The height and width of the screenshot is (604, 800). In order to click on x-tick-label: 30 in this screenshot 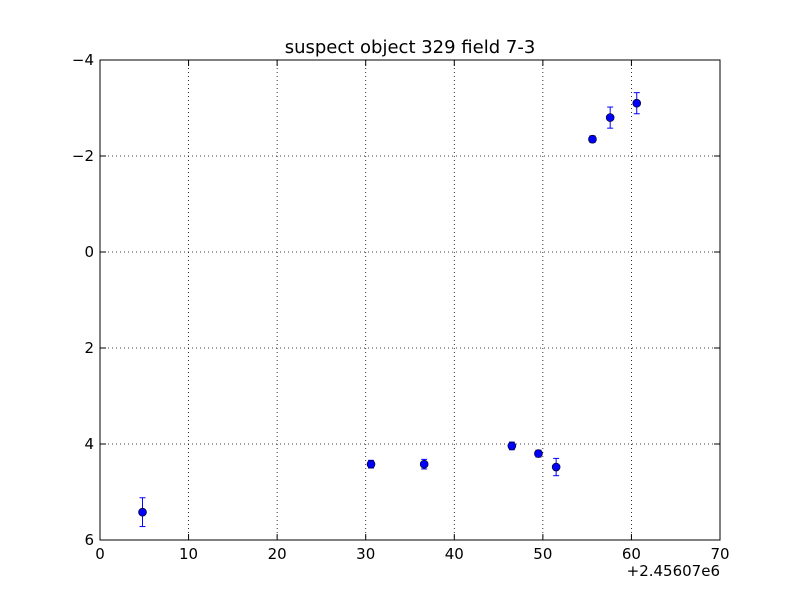, I will do `click(365, 554)`.